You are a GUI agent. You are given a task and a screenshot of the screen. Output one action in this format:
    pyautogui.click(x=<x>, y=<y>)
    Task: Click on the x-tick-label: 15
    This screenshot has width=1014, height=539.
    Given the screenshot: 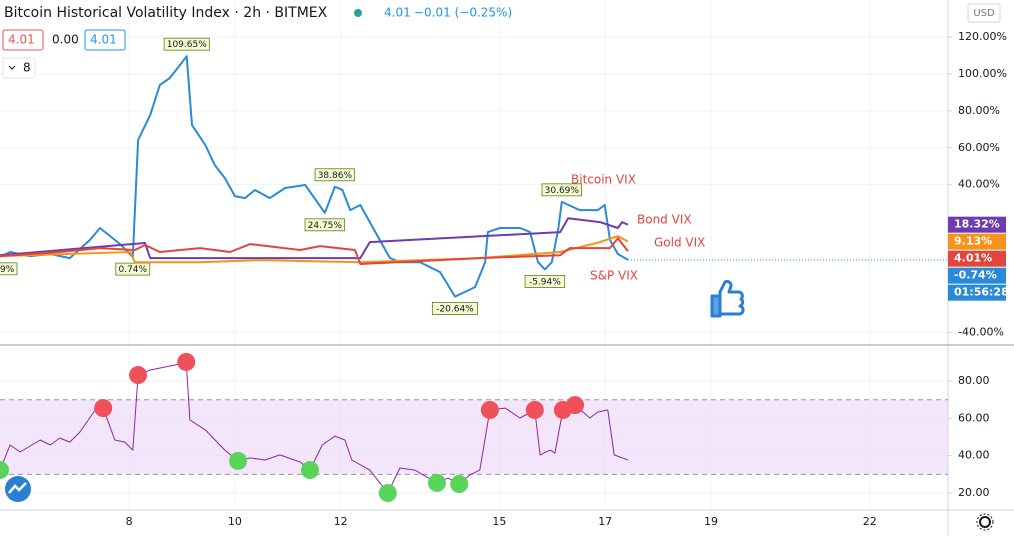 What is the action you would take?
    pyautogui.click(x=499, y=521)
    